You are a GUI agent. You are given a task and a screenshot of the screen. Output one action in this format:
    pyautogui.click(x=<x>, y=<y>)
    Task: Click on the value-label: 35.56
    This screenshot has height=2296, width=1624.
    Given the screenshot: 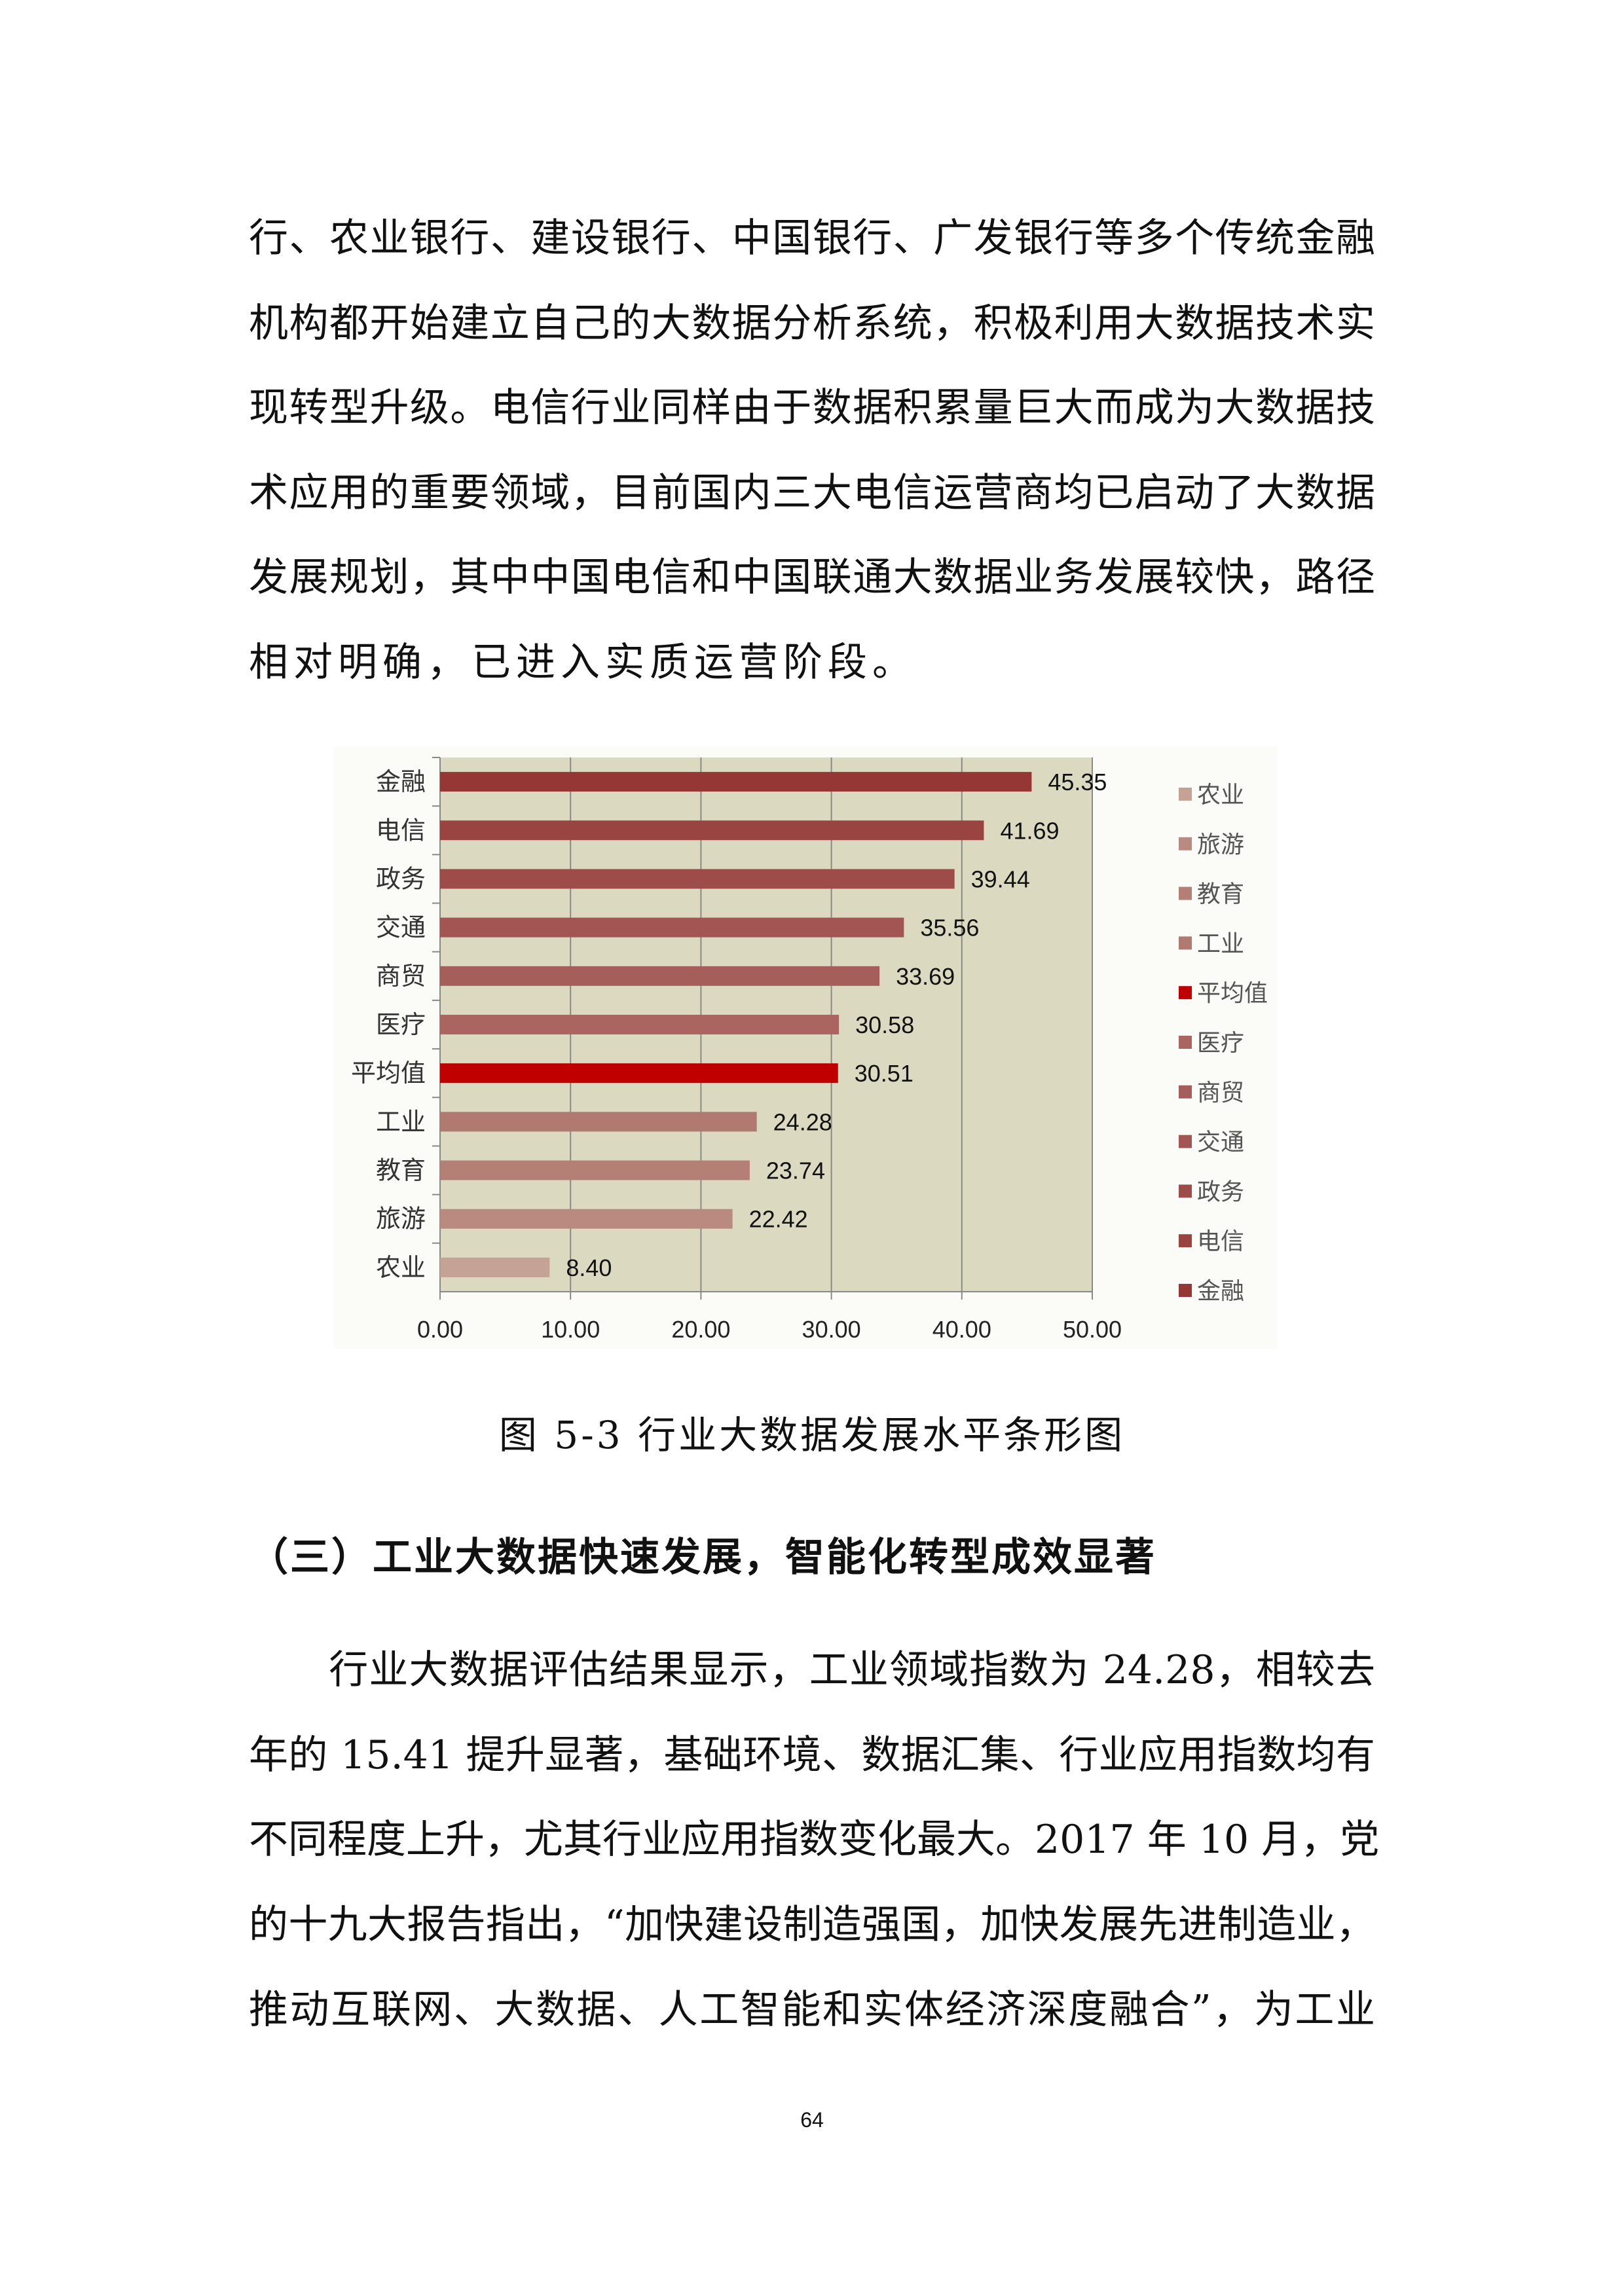 What is the action you would take?
    pyautogui.click(x=949, y=928)
    